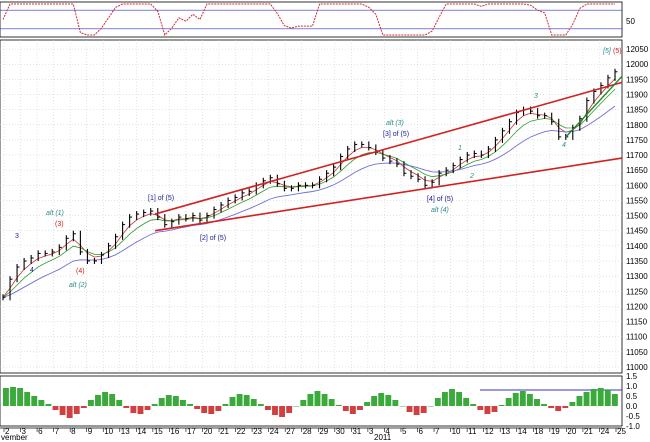 This screenshot has height=442, width=650. What do you see at coordinates (538, 431) in the screenshot?
I see `x-tick-label: 18` at bounding box center [538, 431].